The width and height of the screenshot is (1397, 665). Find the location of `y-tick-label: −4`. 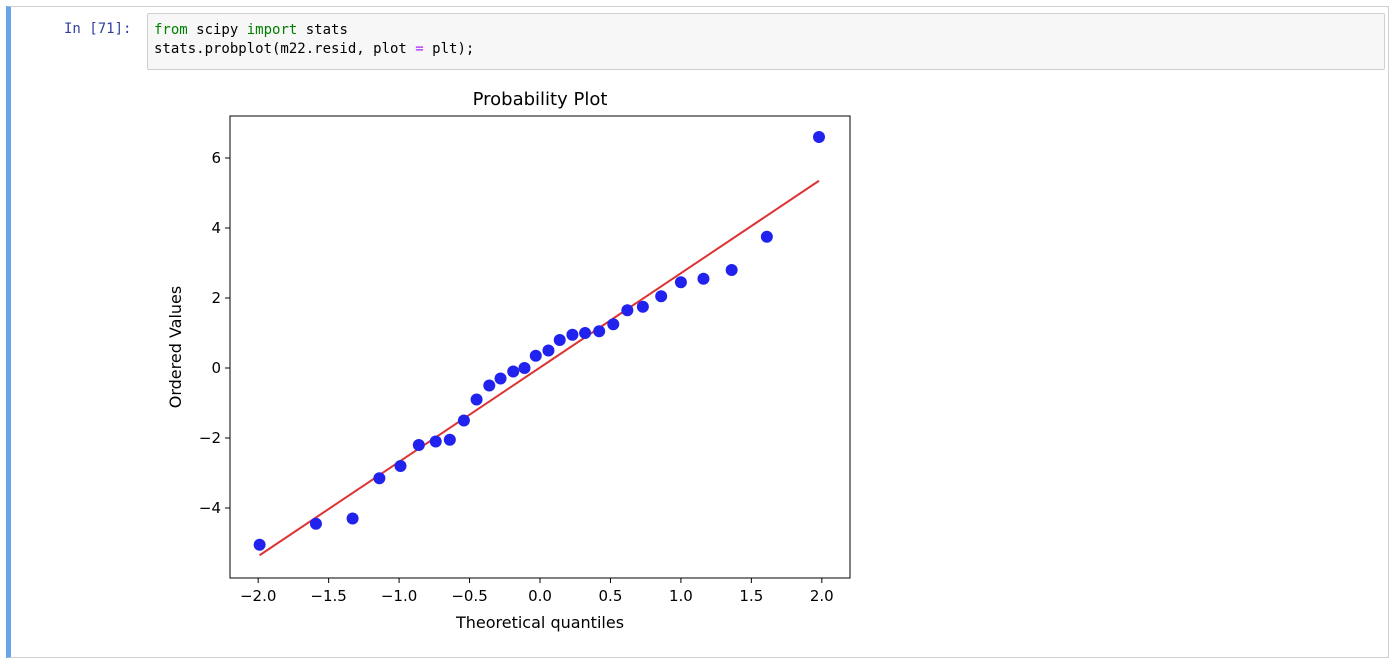

y-tick-label: −4 is located at coordinates (210, 508).